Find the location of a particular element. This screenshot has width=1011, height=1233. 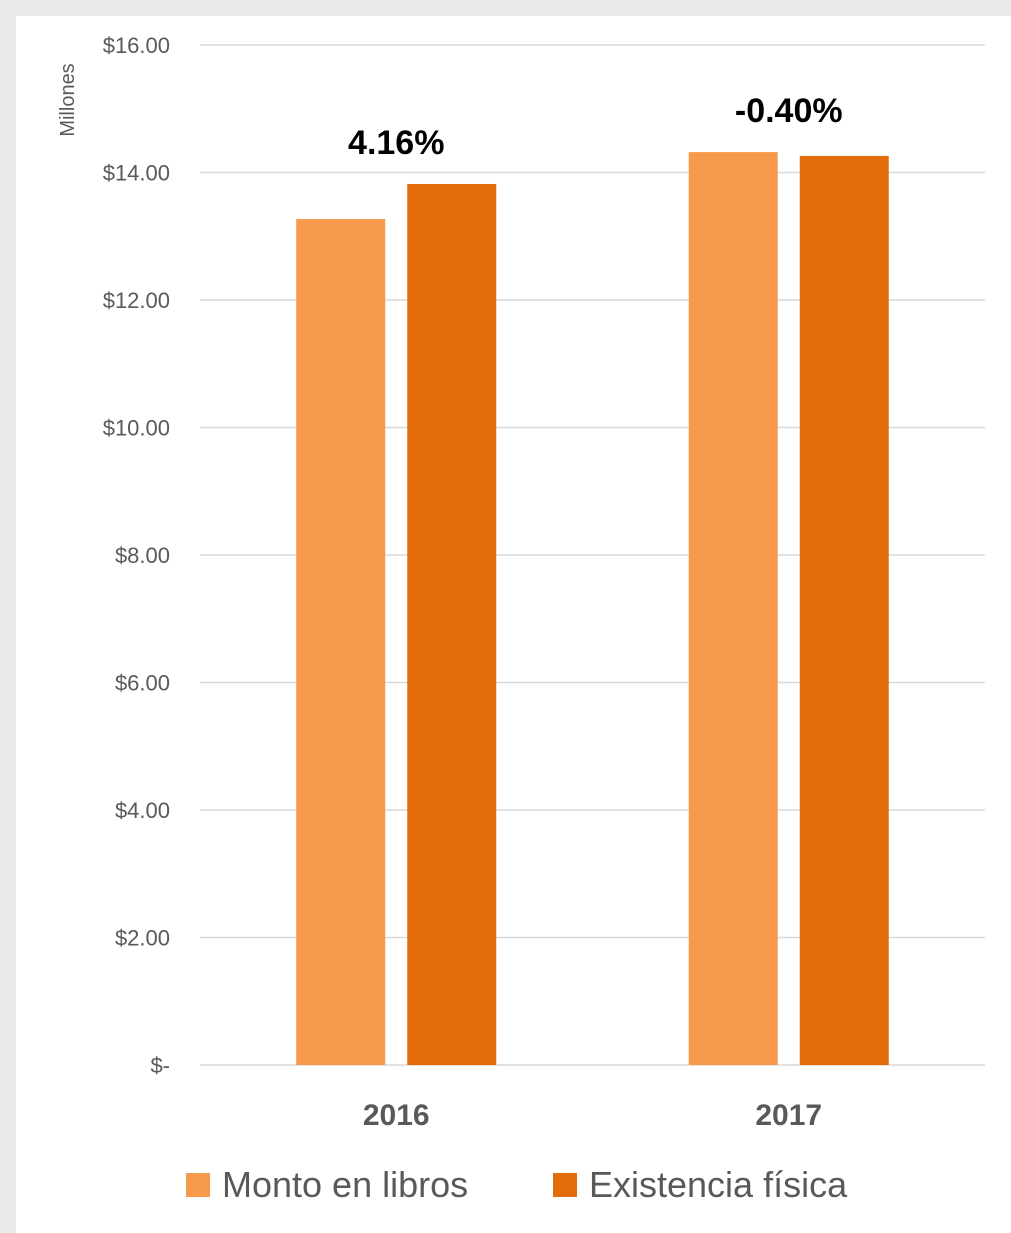

y-tick-label: $4.00 is located at coordinates (142, 810).